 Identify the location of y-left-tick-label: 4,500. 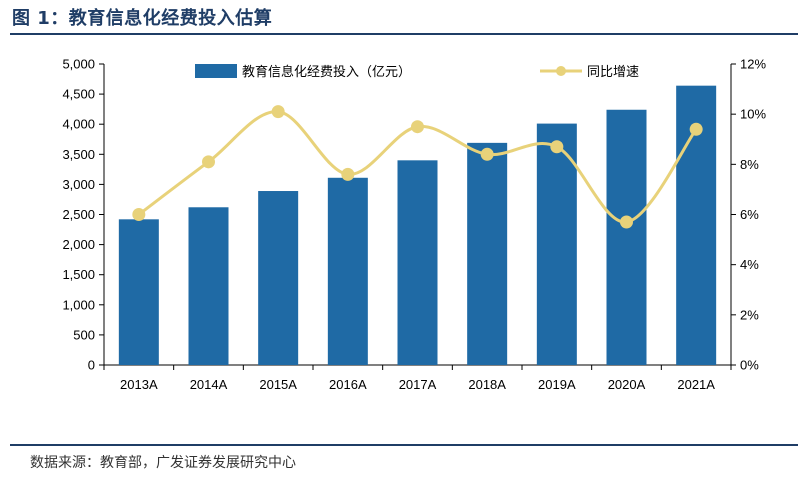
(78, 94).